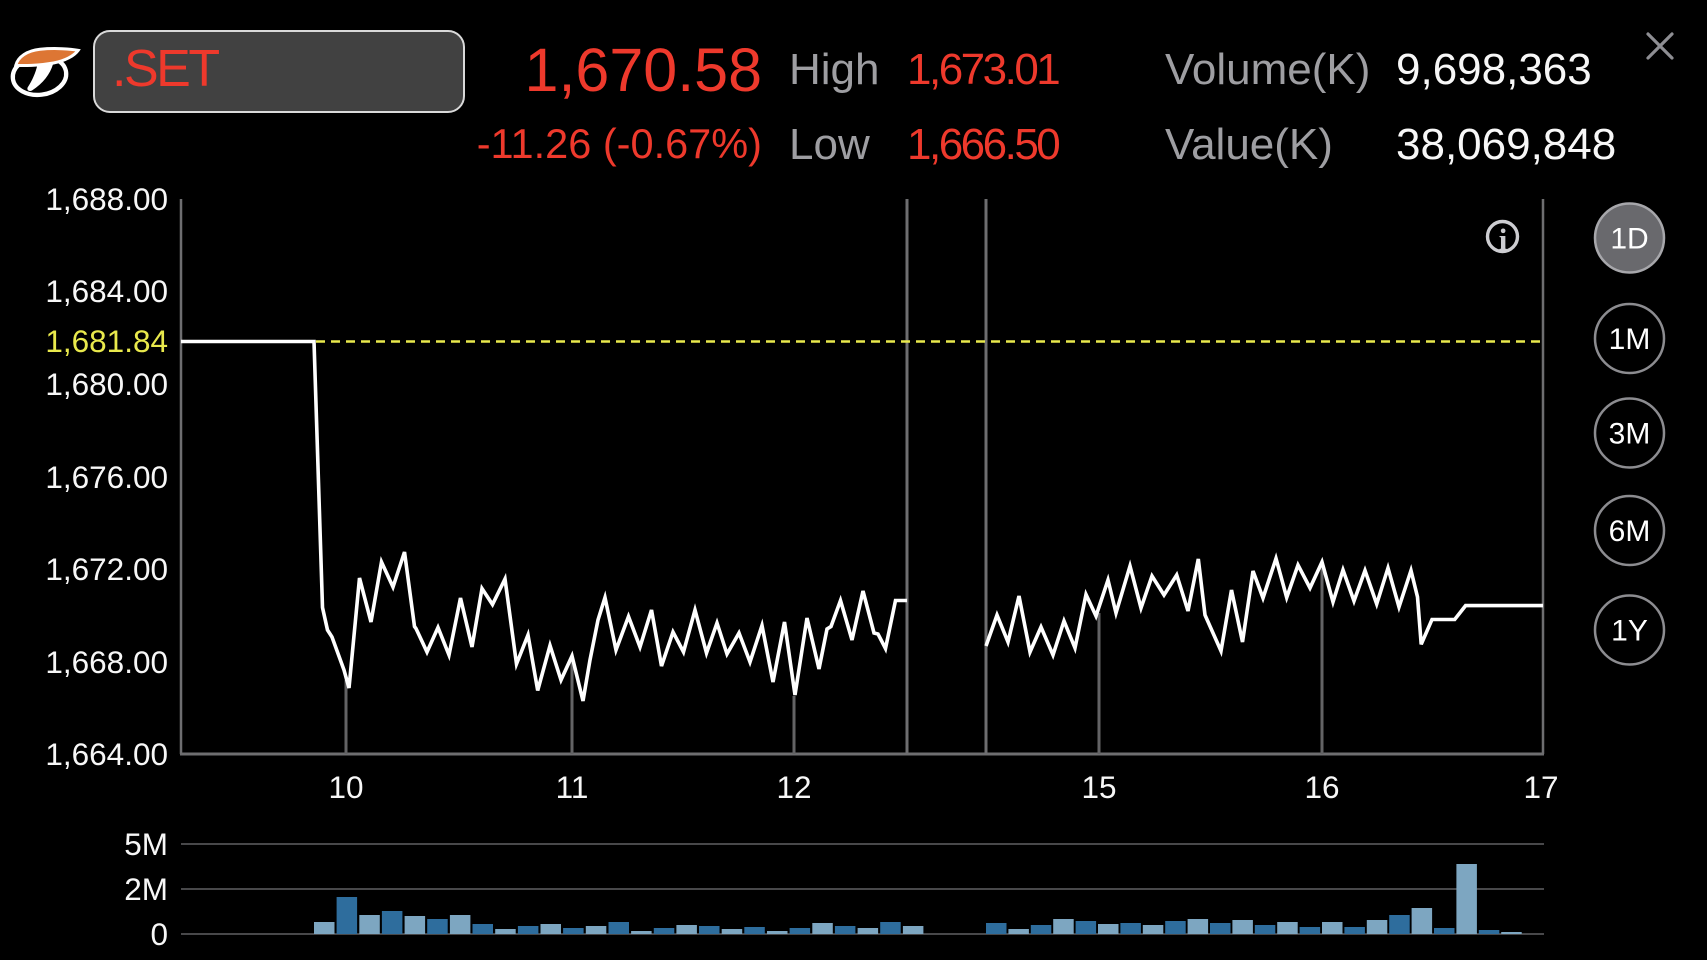 This screenshot has height=960, width=1707. I want to click on svg-text: 1,664.00, so click(106, 754).